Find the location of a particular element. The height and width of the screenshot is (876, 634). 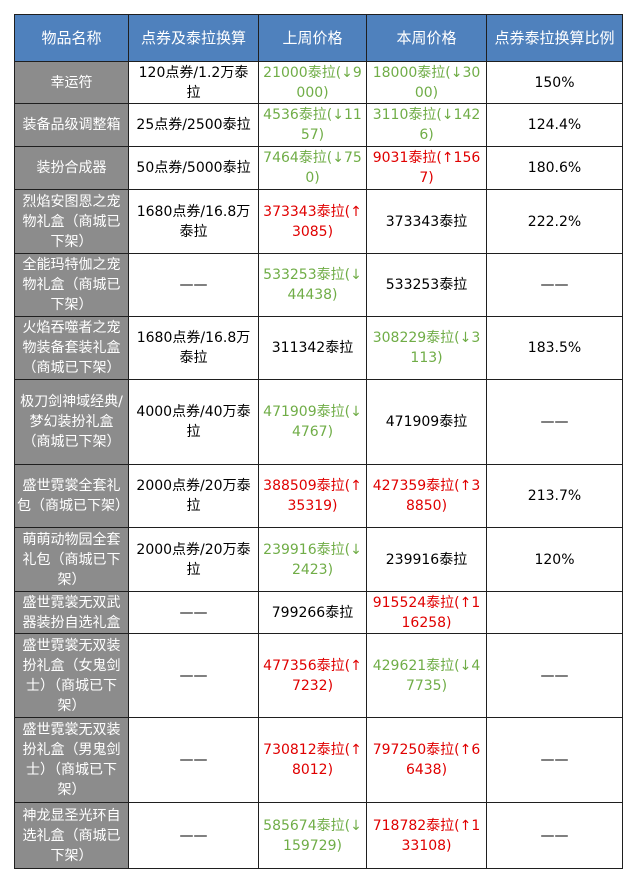

last-week-price-text: 373343泰拉(↑3085) is located at coordinates (312, 221).